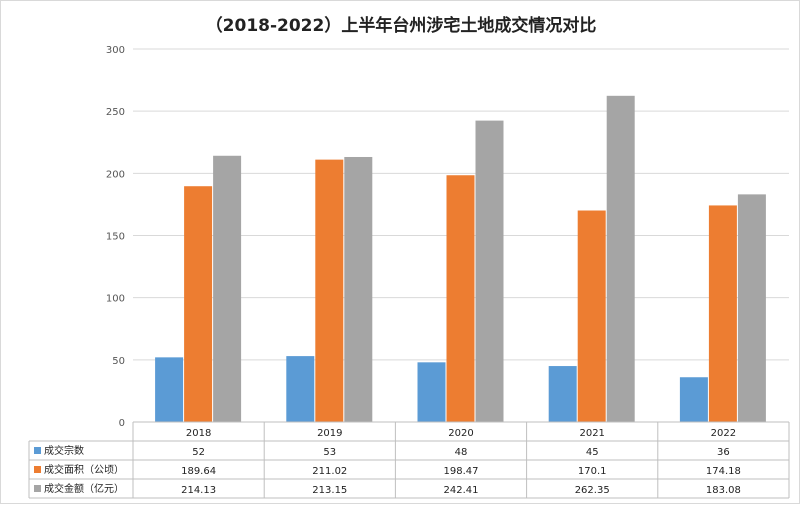  Describe the element at coordinates (84, 488) in the screenshot. I see `legend-label: 成交金额（亿元）` at that location.